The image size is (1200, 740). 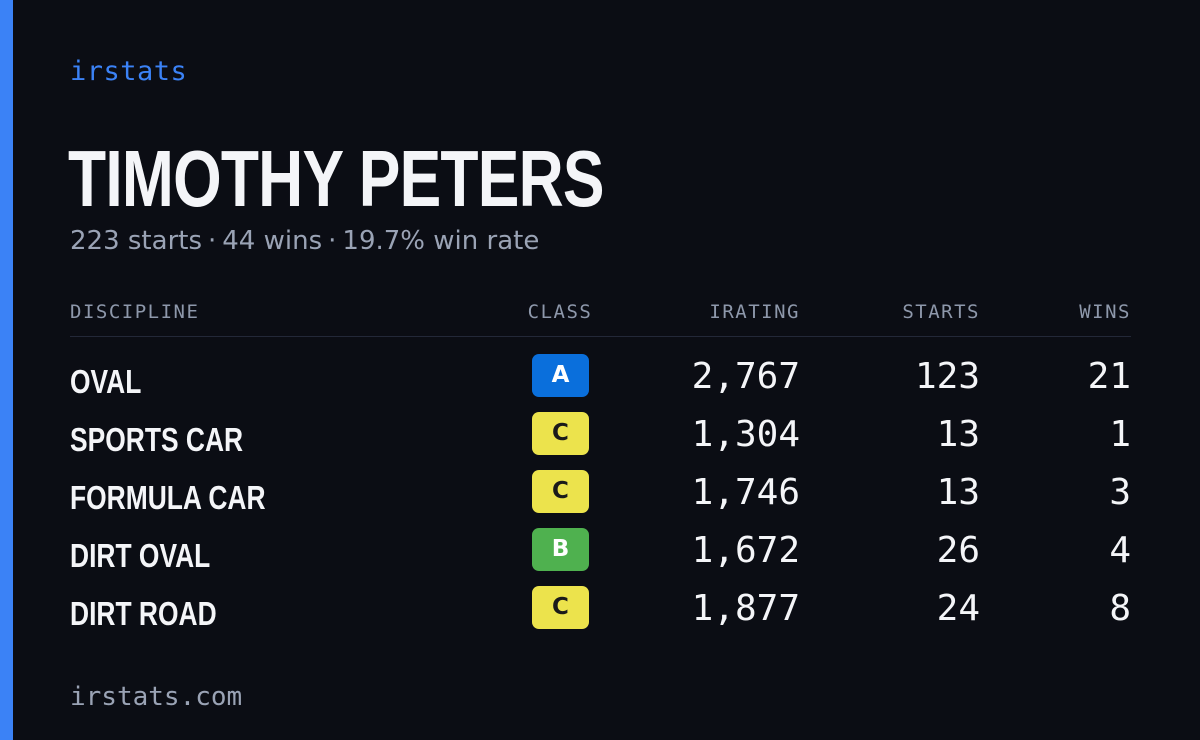 I want to click on discipline-name: DIRT OVAL, so click(x=140, y=555).